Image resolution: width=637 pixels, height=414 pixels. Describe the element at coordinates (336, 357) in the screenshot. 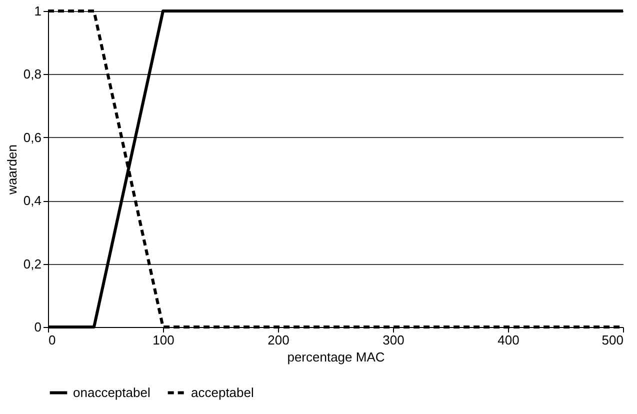

I see `x-axis-title: percentage MAC` at that location.